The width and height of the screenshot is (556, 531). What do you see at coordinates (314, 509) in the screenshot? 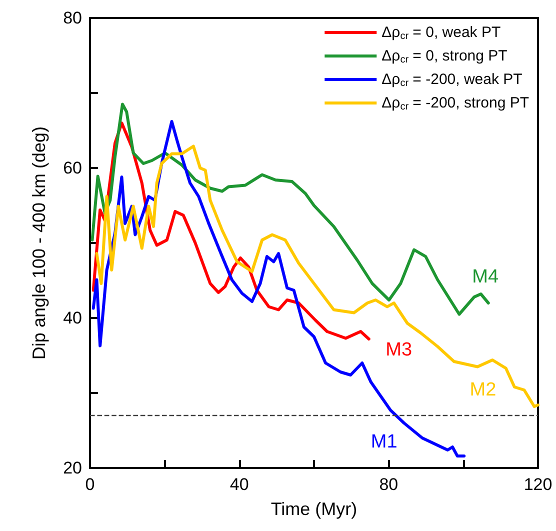
I see `x-axis-title: Time (Myr)` at bounding box center [314, 509].